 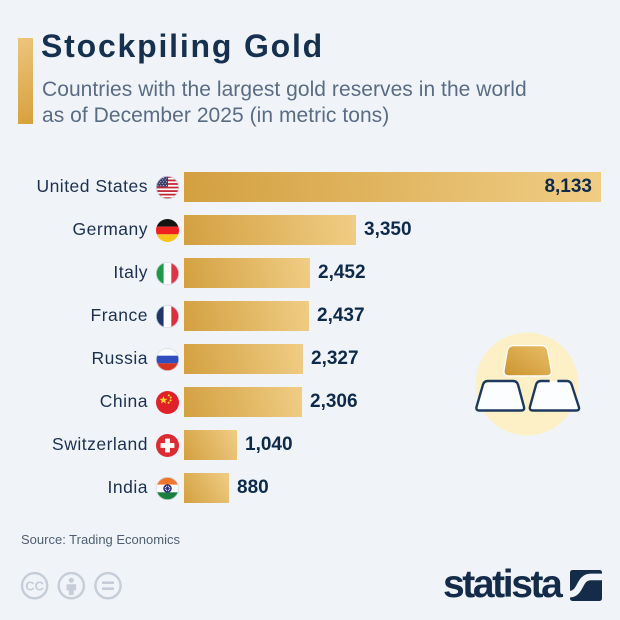 I want to click on svg-text: CC, so click(x=34, y=585).